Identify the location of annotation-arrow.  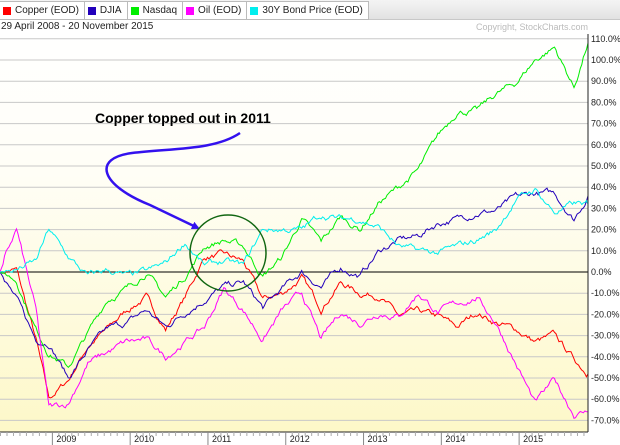
(173, 180).